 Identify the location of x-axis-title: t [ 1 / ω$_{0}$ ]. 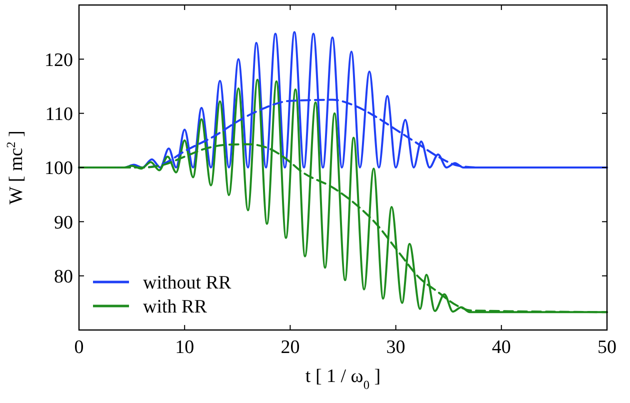
(343, 379).